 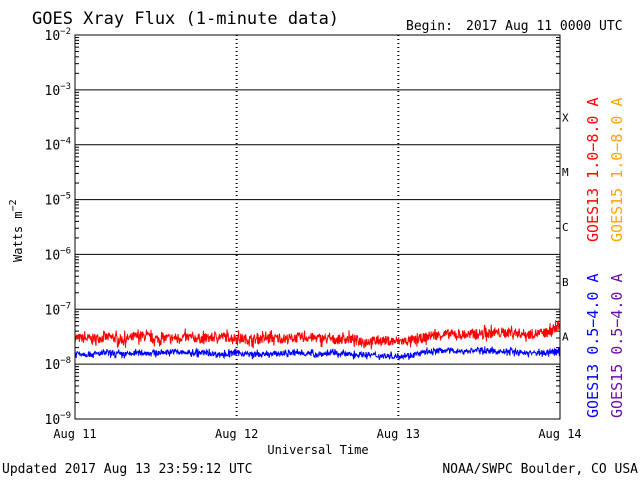 I want to click on y-axis-label-main: Watts m, so click(x=18, y=236).